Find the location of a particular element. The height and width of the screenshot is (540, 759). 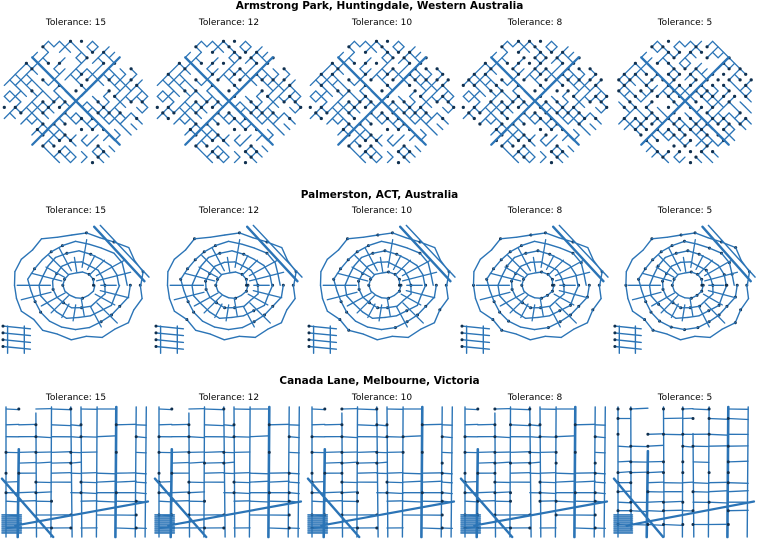

panel-canada-tol-5: Tolerance: 5 is located at coordinates (685, 466).